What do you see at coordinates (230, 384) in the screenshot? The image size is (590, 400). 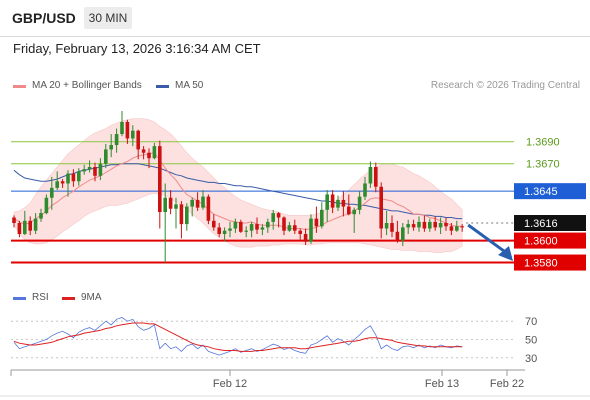 I see `x-axis-tick-label: Feb 12` at bounding box center [230, 384].